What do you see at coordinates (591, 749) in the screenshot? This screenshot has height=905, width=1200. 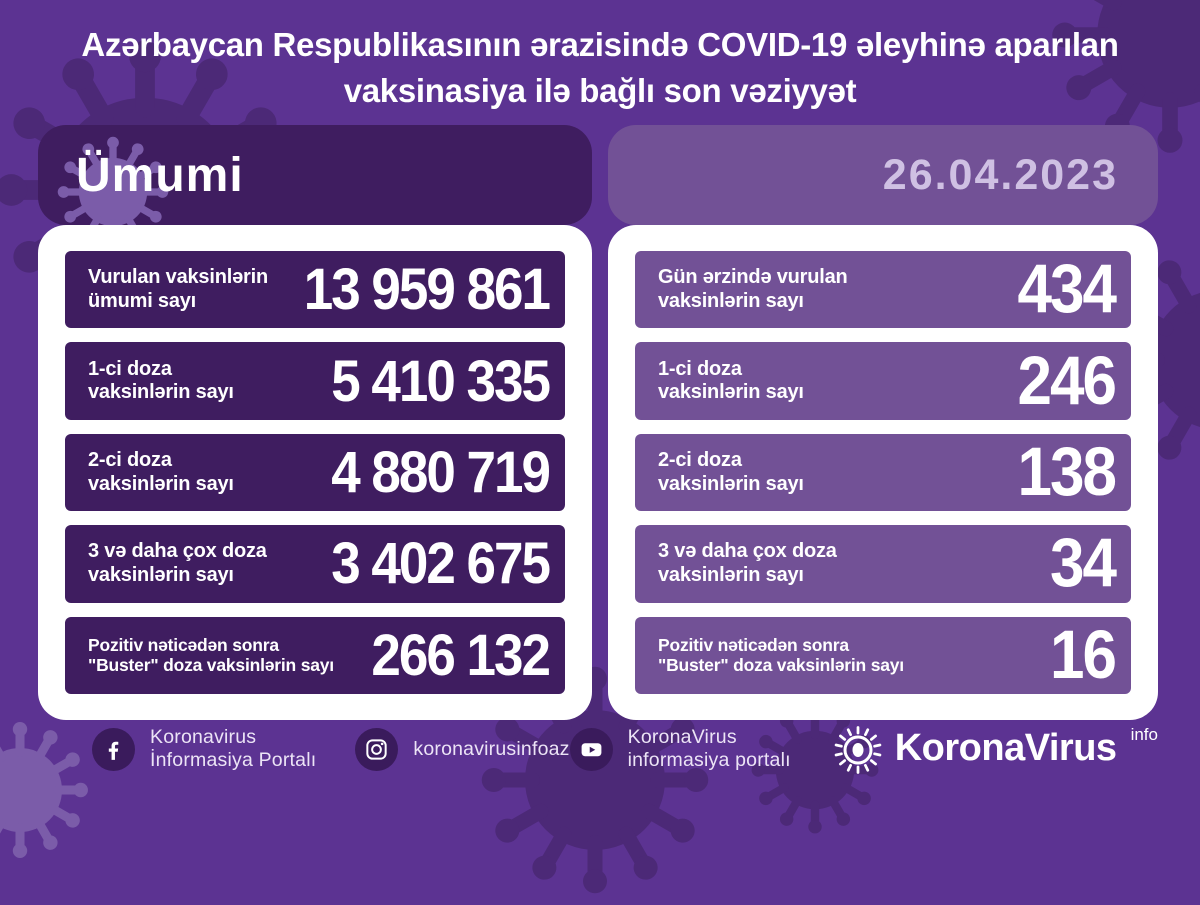 I see `youtube-icon` at bounding box center [591, 749].